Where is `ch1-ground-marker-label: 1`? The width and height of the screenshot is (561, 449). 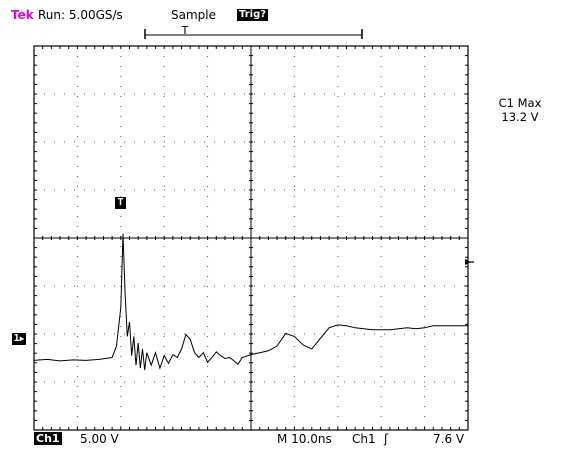
ch1-ground-marker-label: 1 is located at coordinates (16, 338).